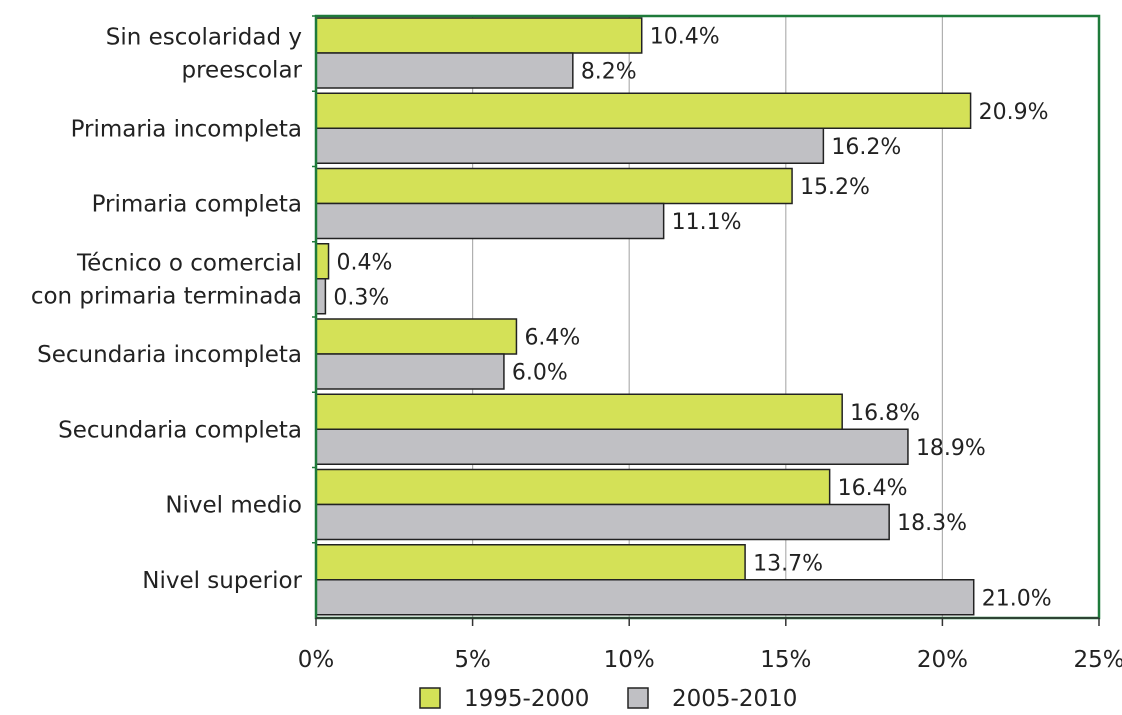  What do you see at coordinates (242, 71) in the screenshot?
I see `category-label: preescolar` at bounding box center [242, 71].